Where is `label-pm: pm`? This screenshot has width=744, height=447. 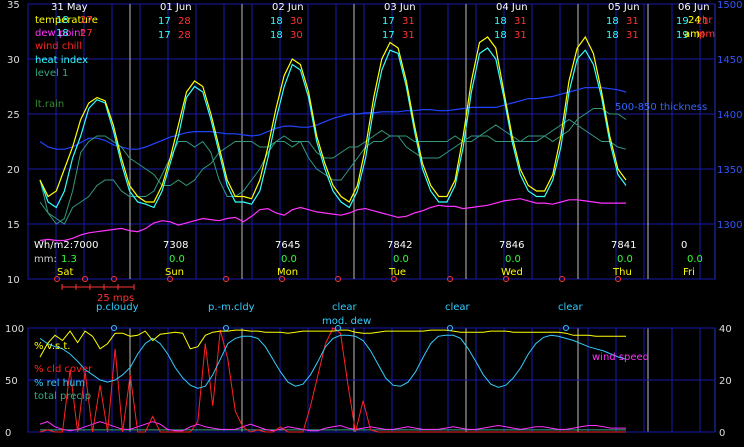
label-pm: pm is located at coordinates (707, 34).